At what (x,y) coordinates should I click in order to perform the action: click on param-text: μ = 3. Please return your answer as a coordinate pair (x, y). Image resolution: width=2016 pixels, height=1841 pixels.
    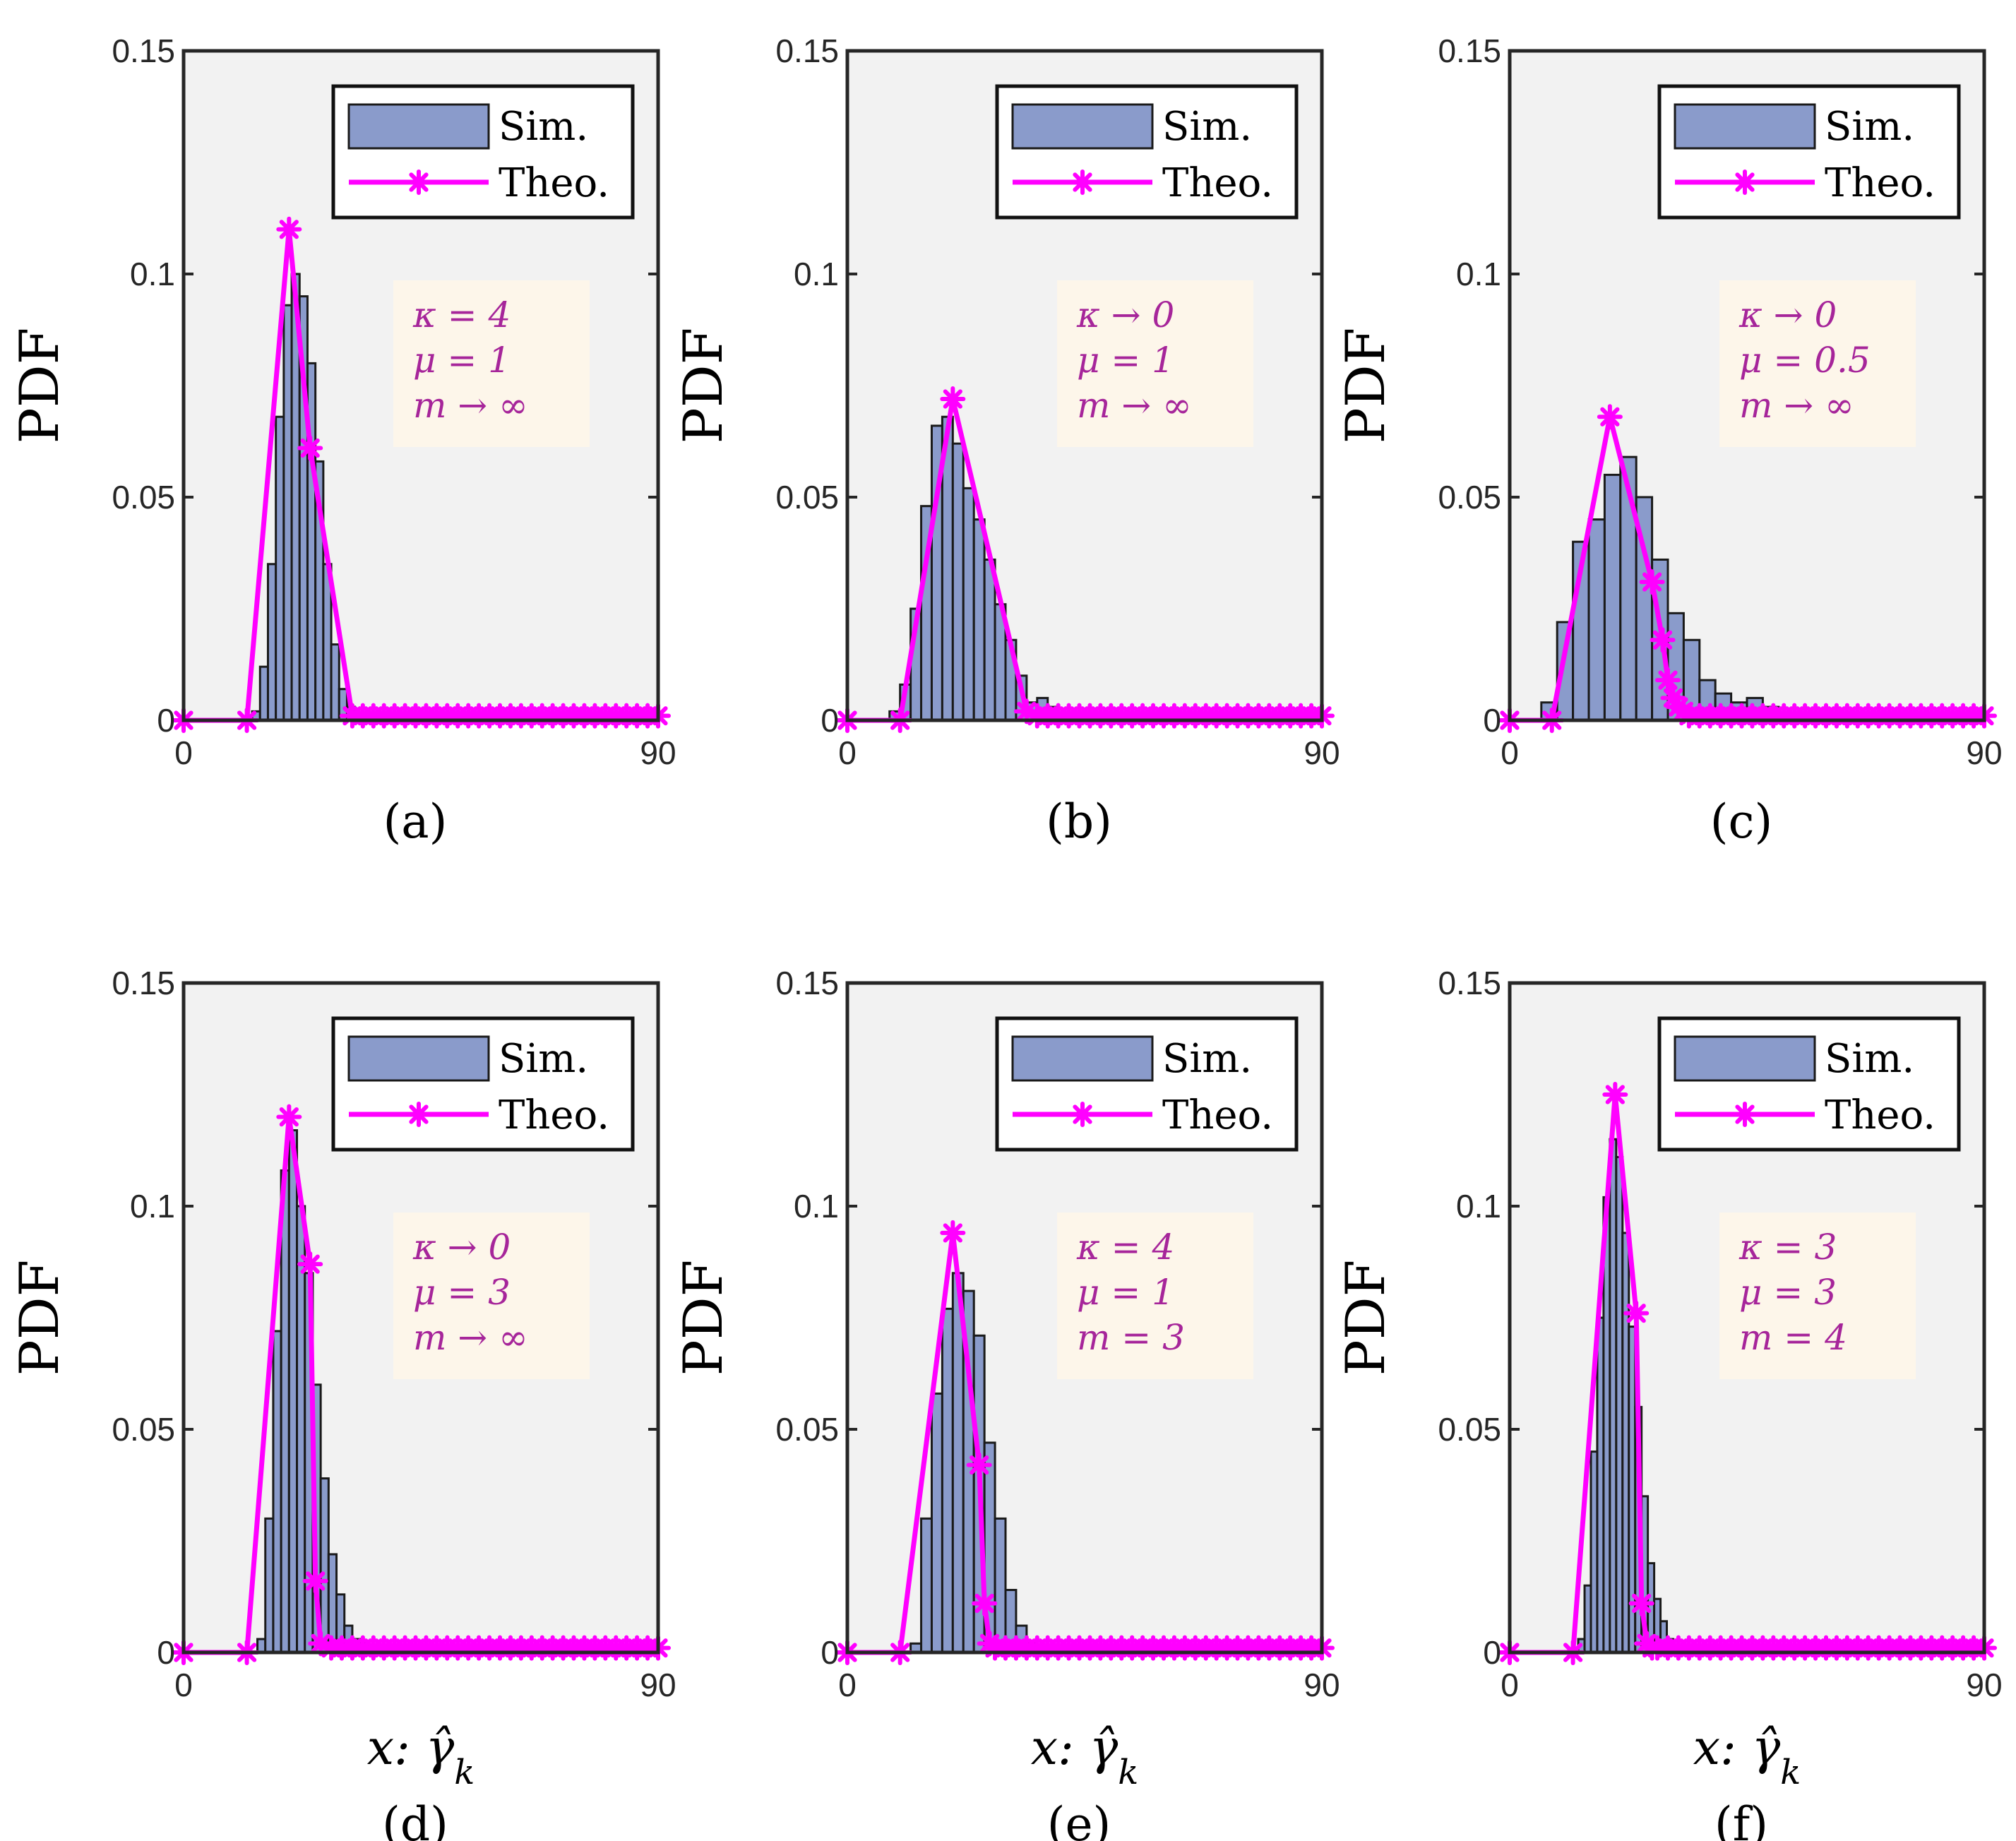
    Looking at the image, I should click on (1788, 1292).